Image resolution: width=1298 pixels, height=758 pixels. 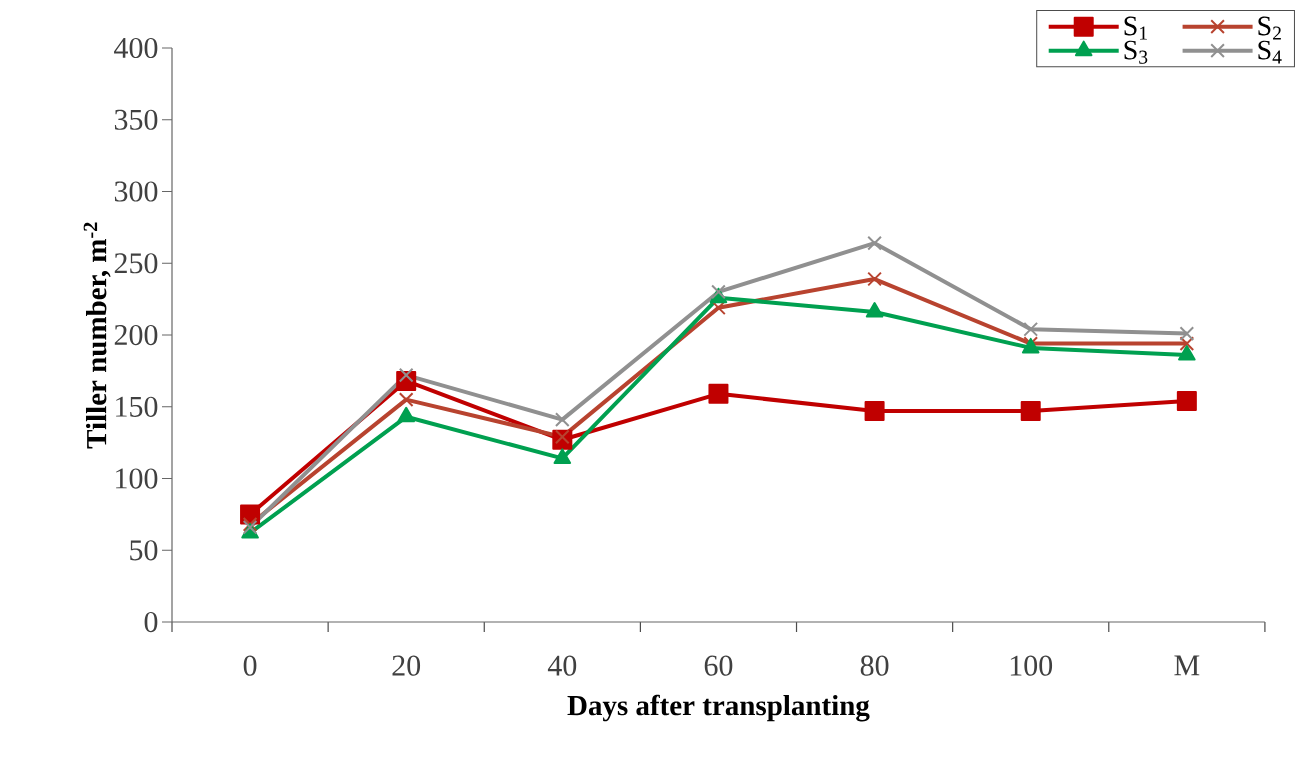 I want to click on legend-label: S$_{3}$, so click(x=1136, y=52).